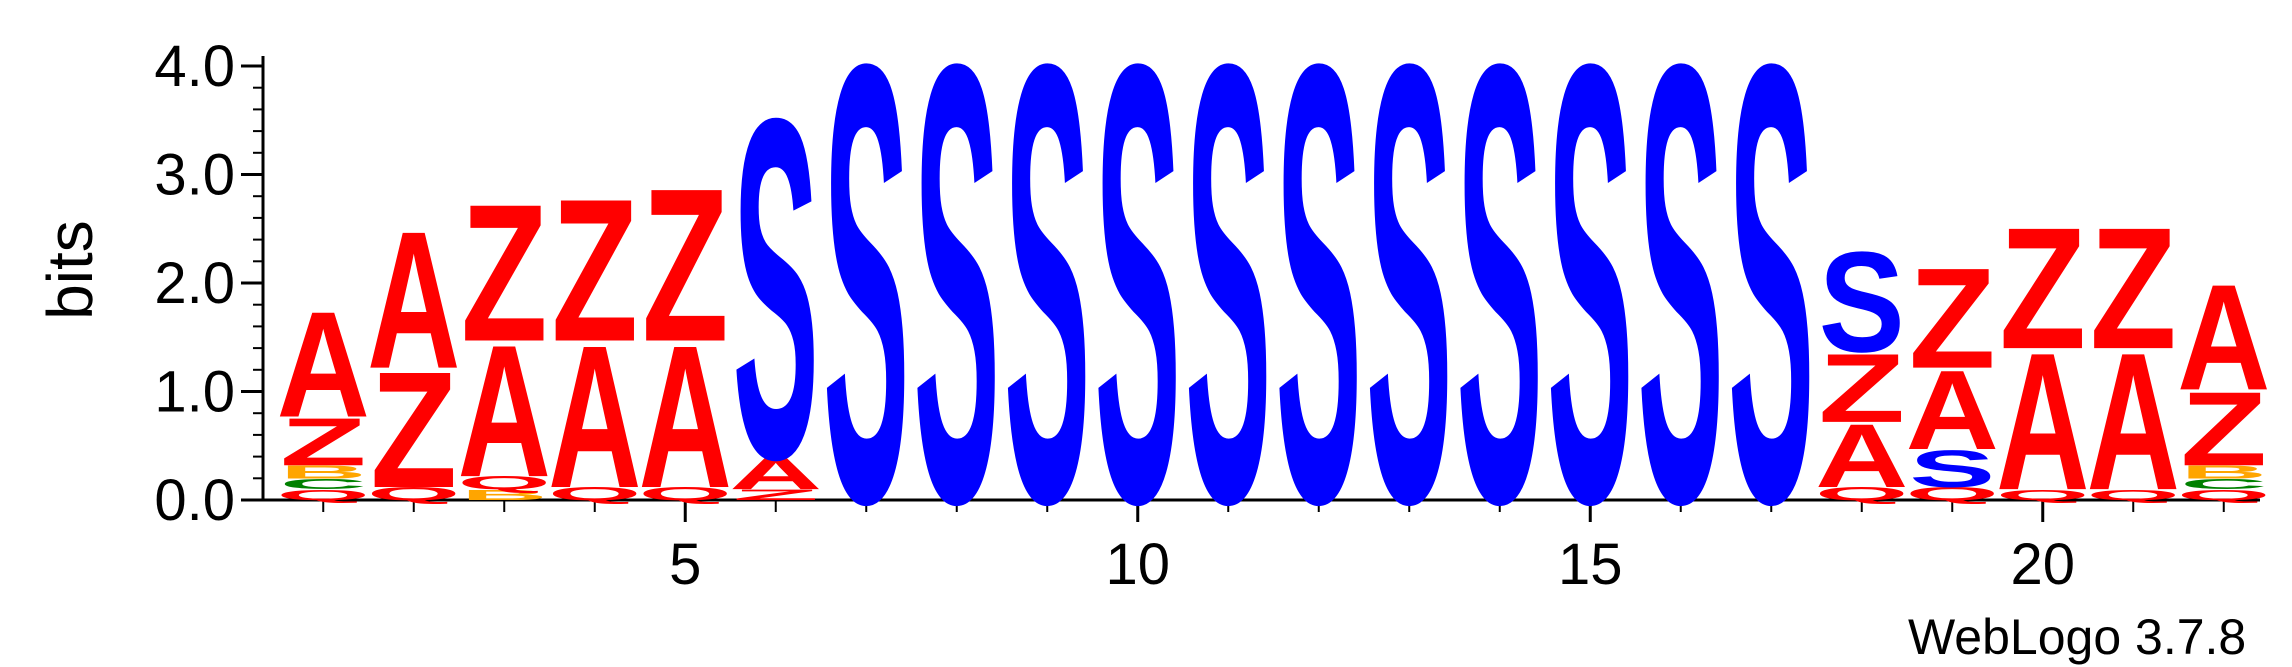  What do you see at coordinates (70, 270) in the screenshot?
I see `y-axis-label: bits` at bounding box center [70, 270].